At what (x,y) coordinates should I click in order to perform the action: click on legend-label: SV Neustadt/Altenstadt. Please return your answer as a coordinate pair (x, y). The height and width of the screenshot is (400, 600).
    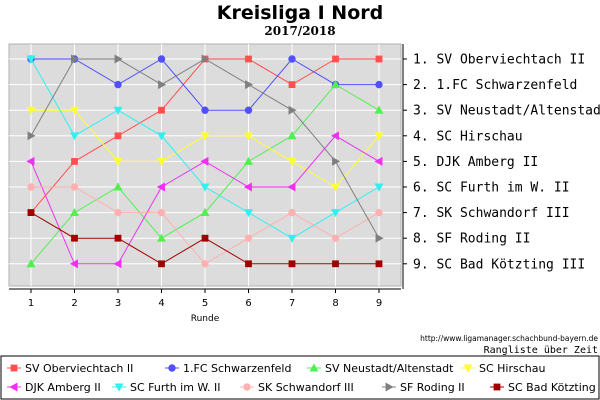
    Looking at the image, I should click on (389, 368).